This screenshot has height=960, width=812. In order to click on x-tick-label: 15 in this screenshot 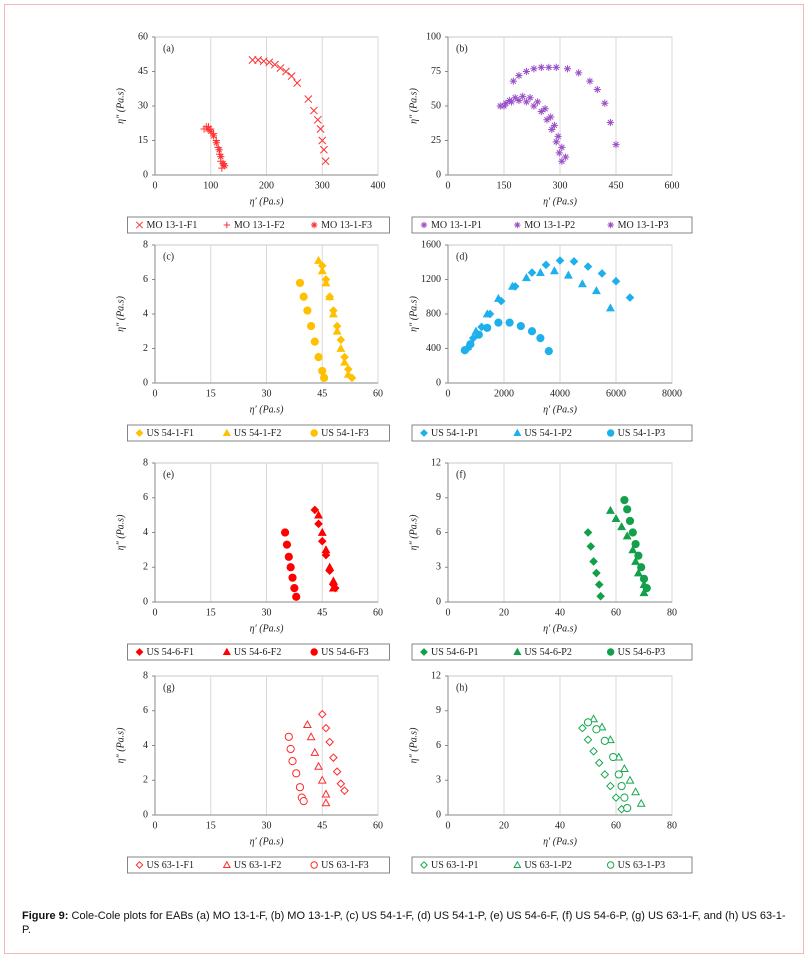, I will do `click(211, 612)`.